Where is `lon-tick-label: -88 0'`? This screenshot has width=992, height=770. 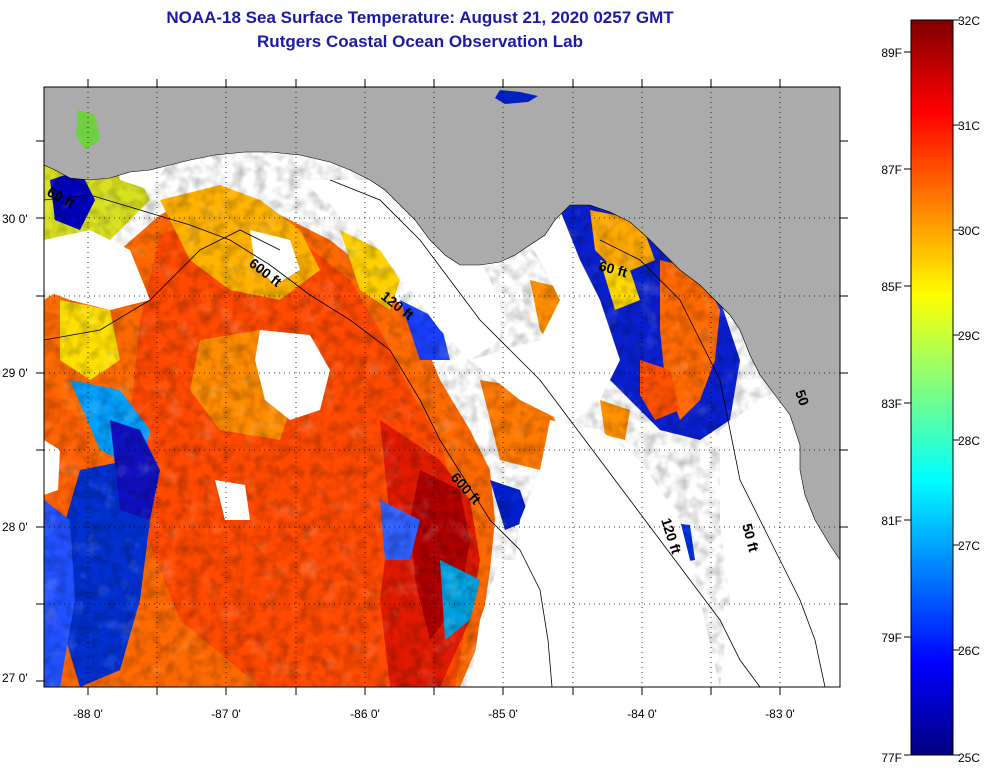
lon-tick-label: -88 0' is located at coordinates (88, 714).